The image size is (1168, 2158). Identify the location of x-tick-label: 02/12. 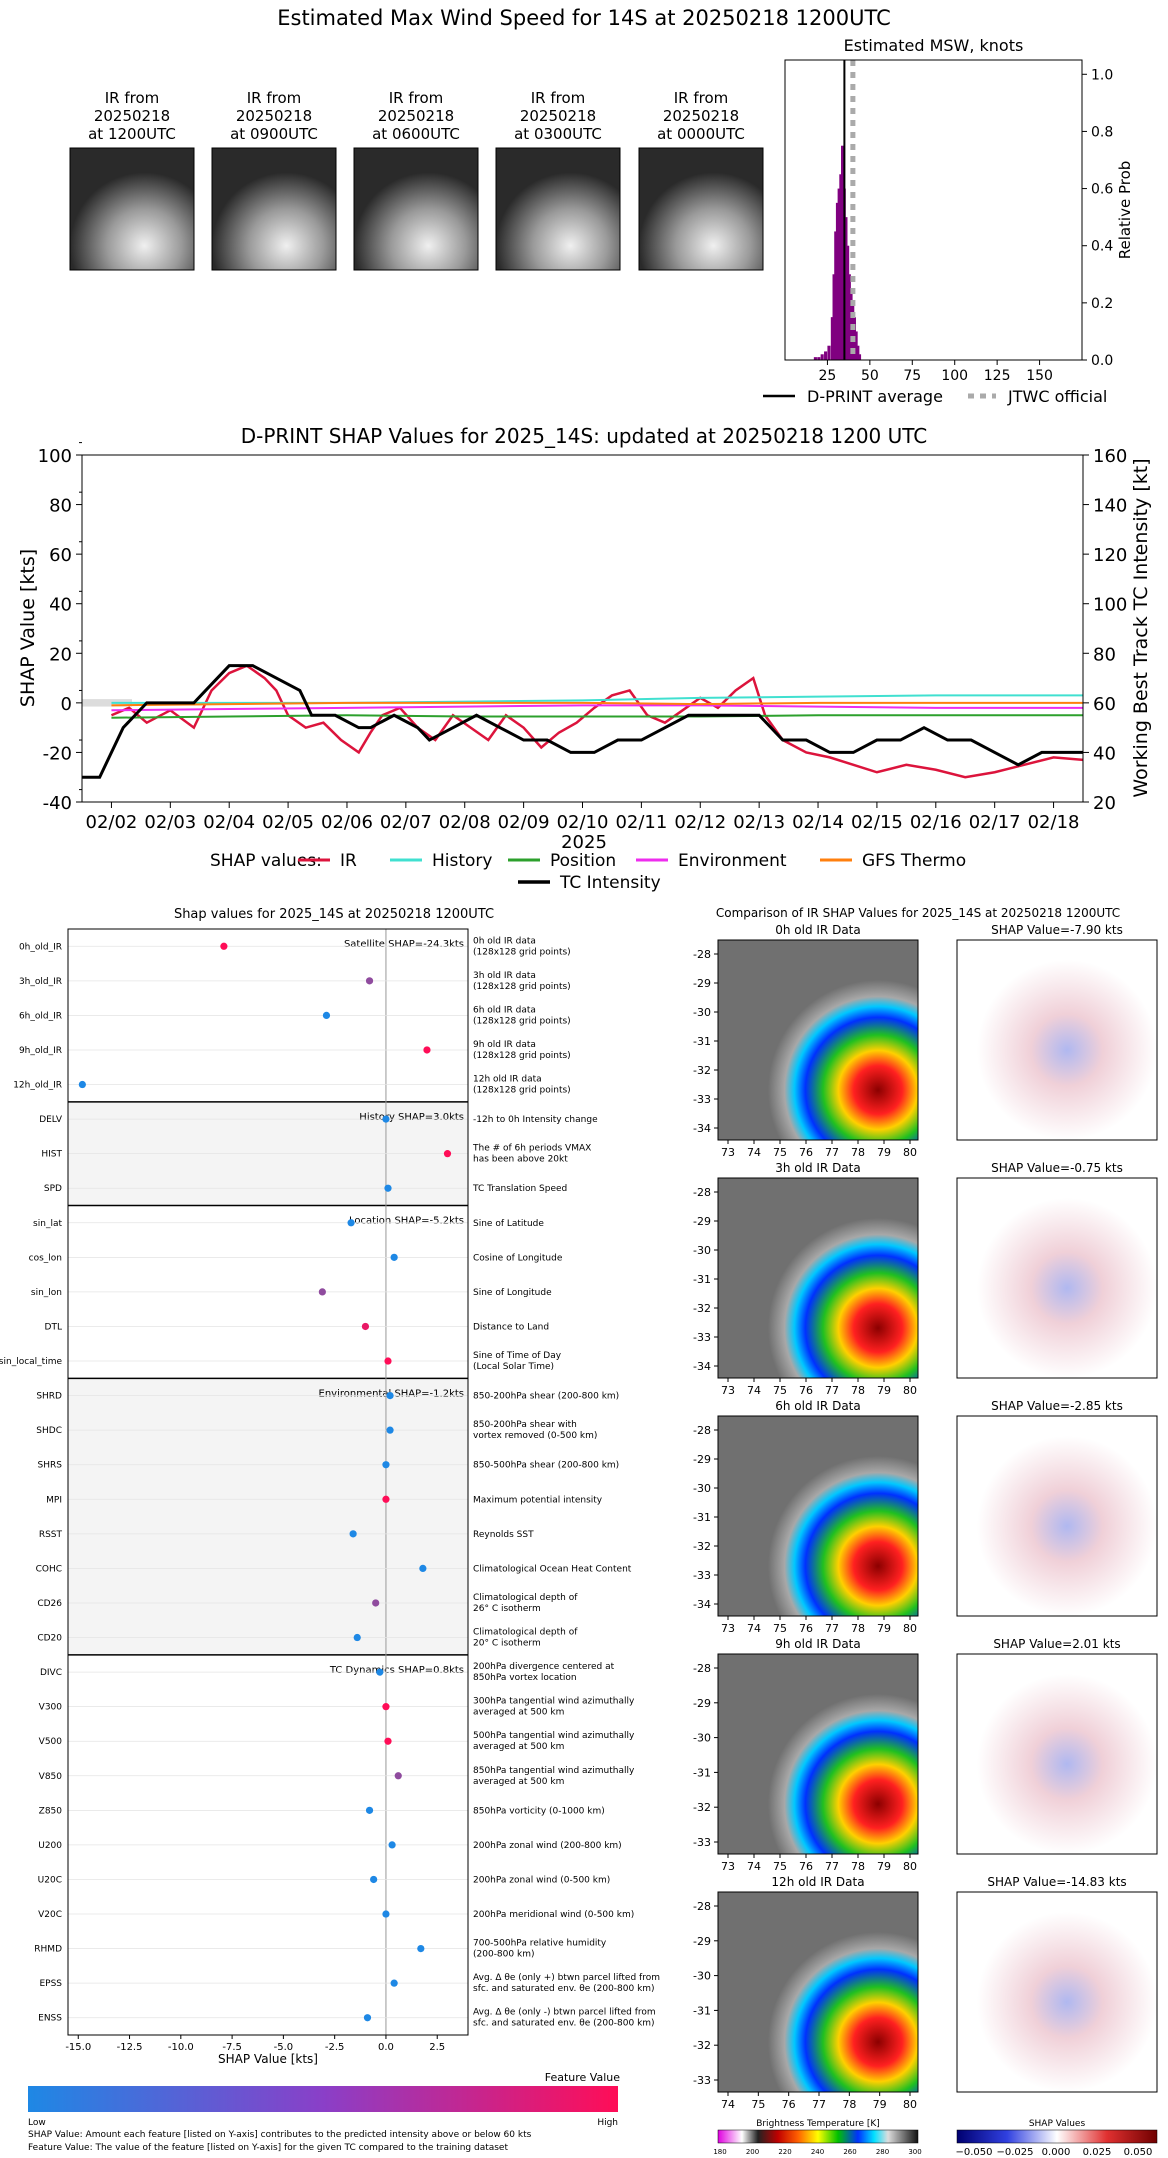
(700, 822).